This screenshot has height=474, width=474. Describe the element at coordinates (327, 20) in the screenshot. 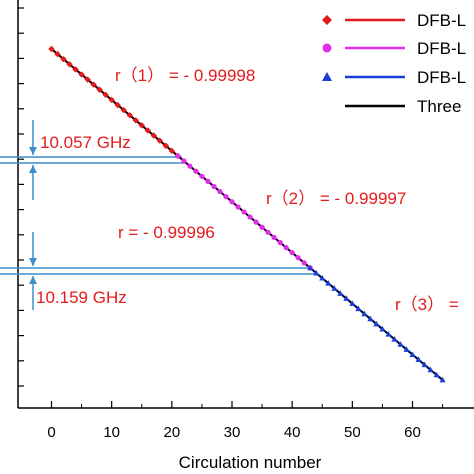

I see `legend-marker-diamond` at that location.